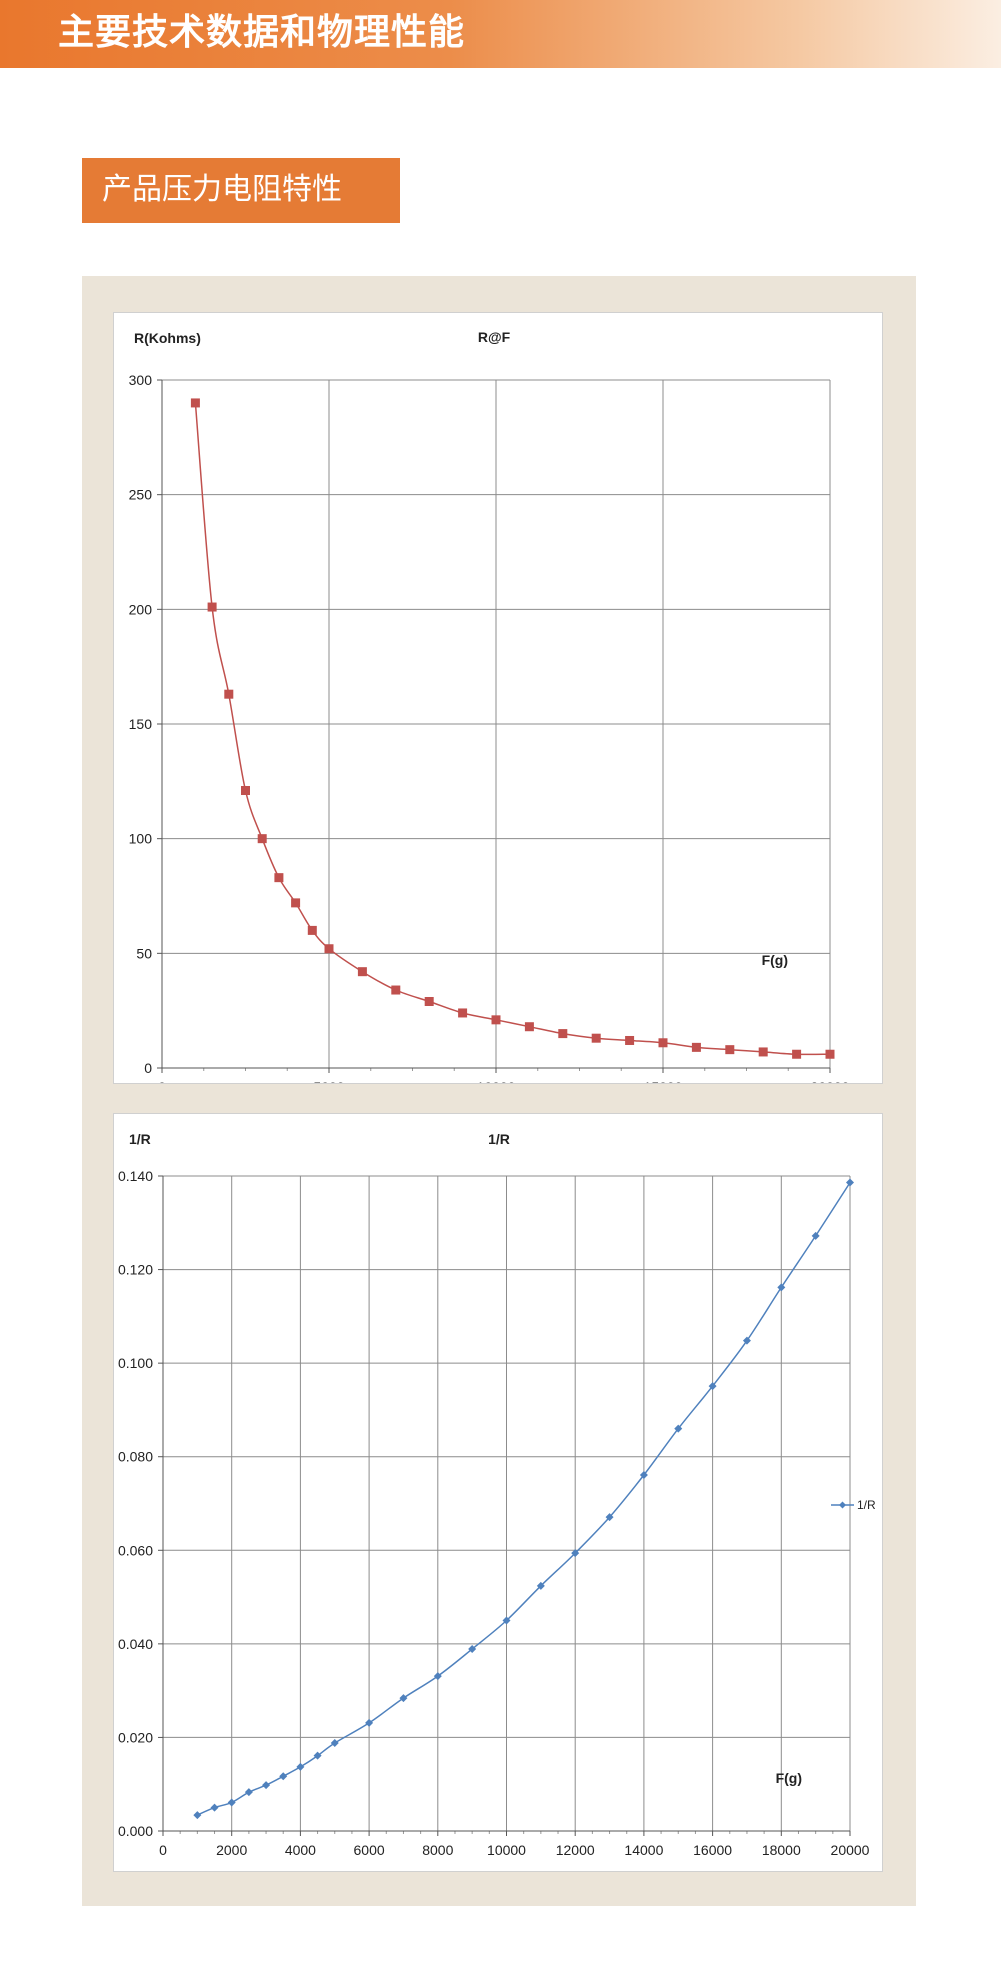  What do you see at coordinates (167, 338) in the screenshot?
I see `y-axis-label: R(Kohms)` at bounding box center [167, 338].